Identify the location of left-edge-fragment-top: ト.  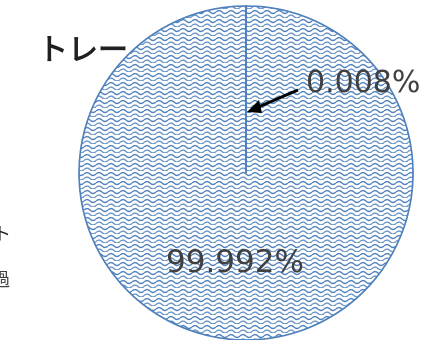
(5, 234).